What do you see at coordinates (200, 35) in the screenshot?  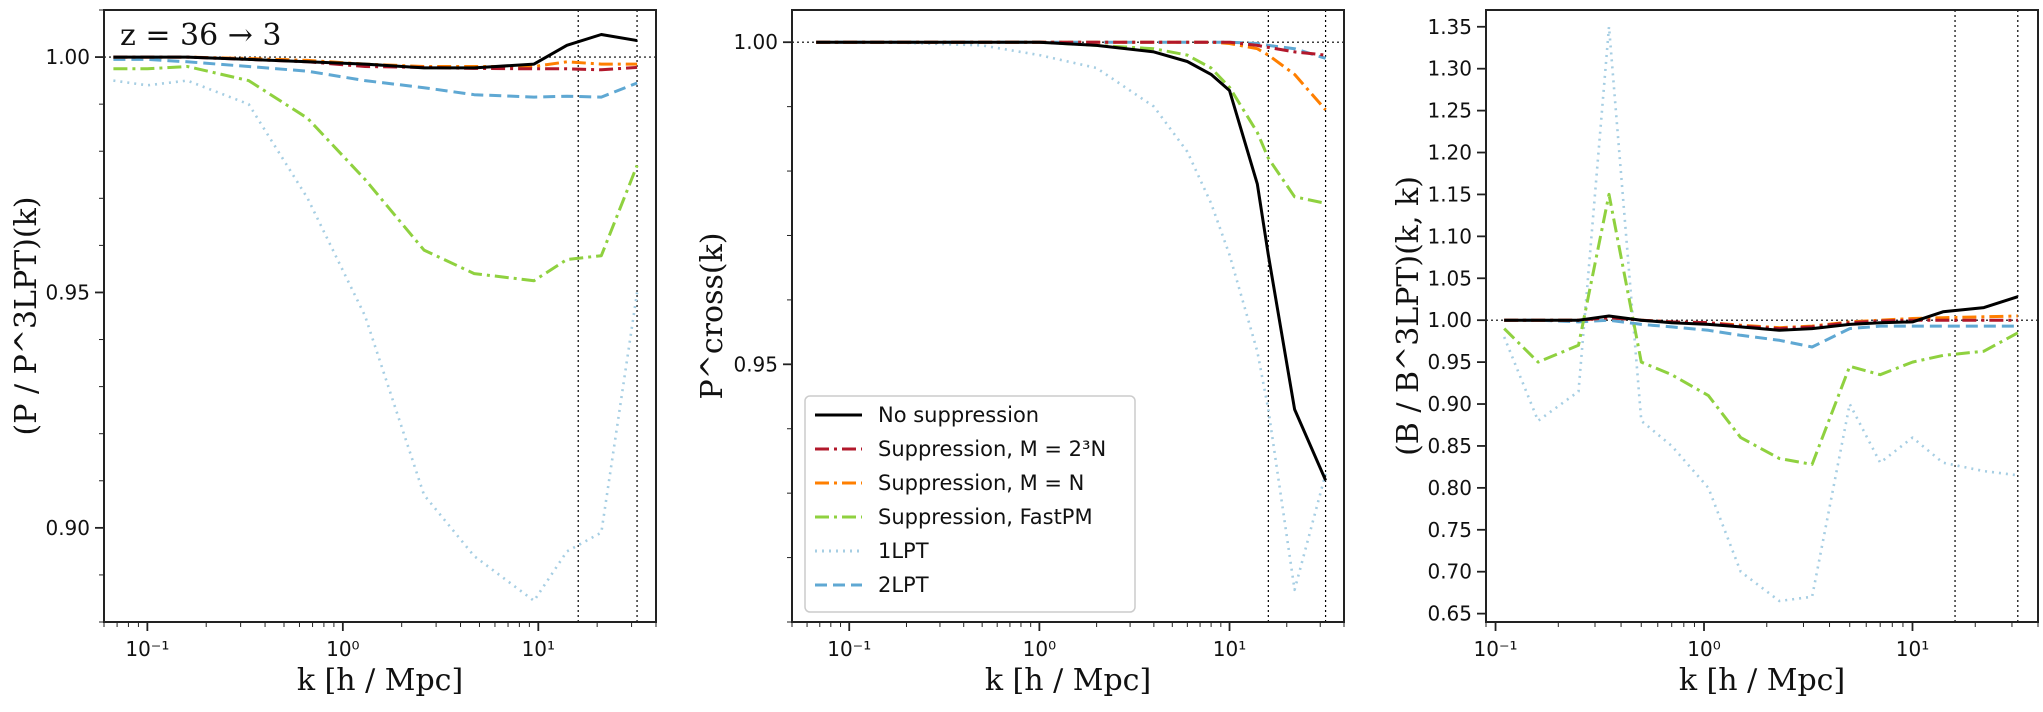 I see `redshift-annotation: z = 36 → 3` at bounding box center [200, 35].